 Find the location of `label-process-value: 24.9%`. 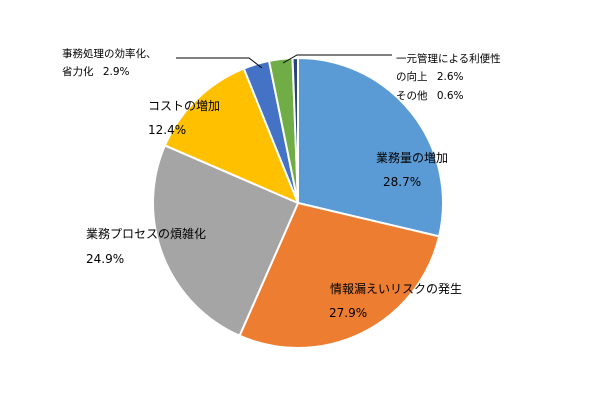

label-process-value: 24.9% is located at coordinates (105, 259).